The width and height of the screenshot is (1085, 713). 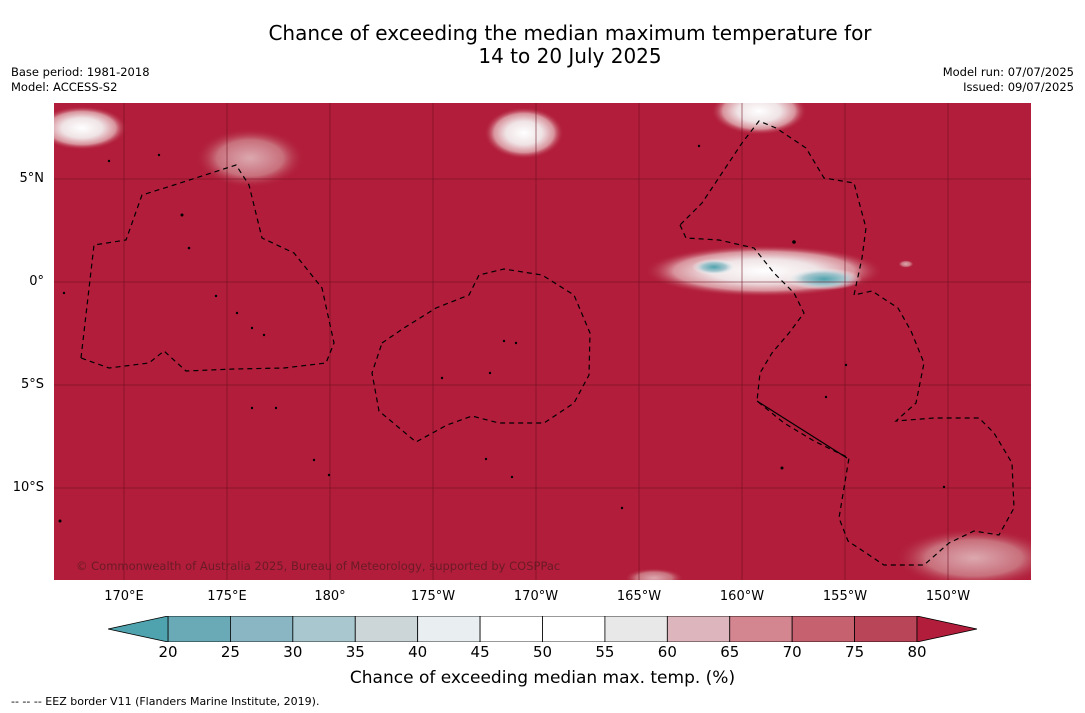 What do you see at coordinates (962, 554) in the screenshot?
I see `patch-se` at bounding box center [962, 554].